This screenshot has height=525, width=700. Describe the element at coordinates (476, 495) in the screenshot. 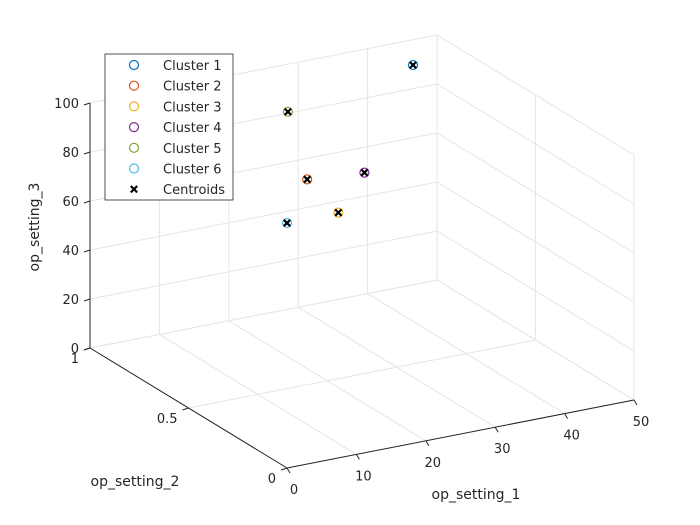

I see `x-axis-label: op_setting_1` at that location.